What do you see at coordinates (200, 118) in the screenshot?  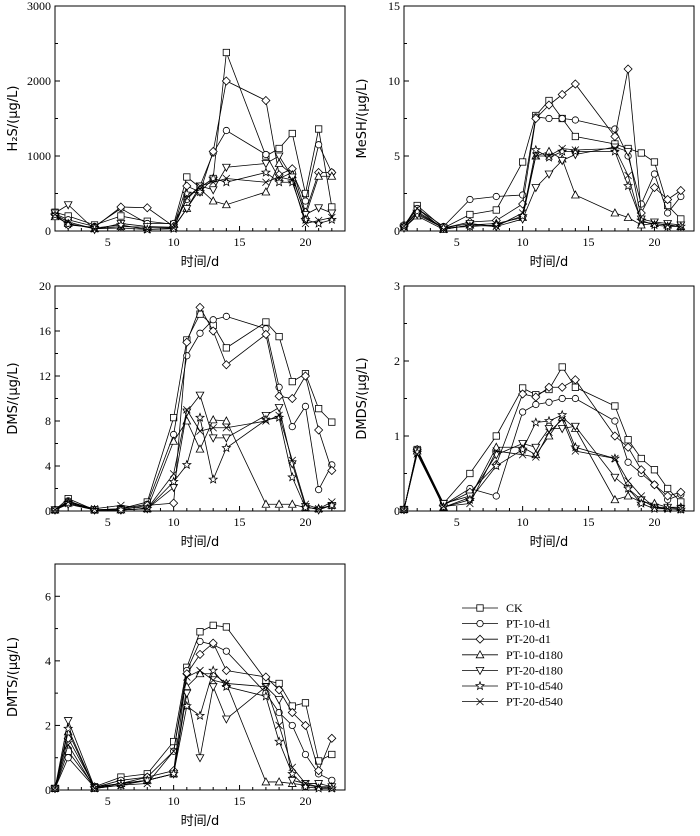 I see `plot-frame` at bounding box center [200, 118].